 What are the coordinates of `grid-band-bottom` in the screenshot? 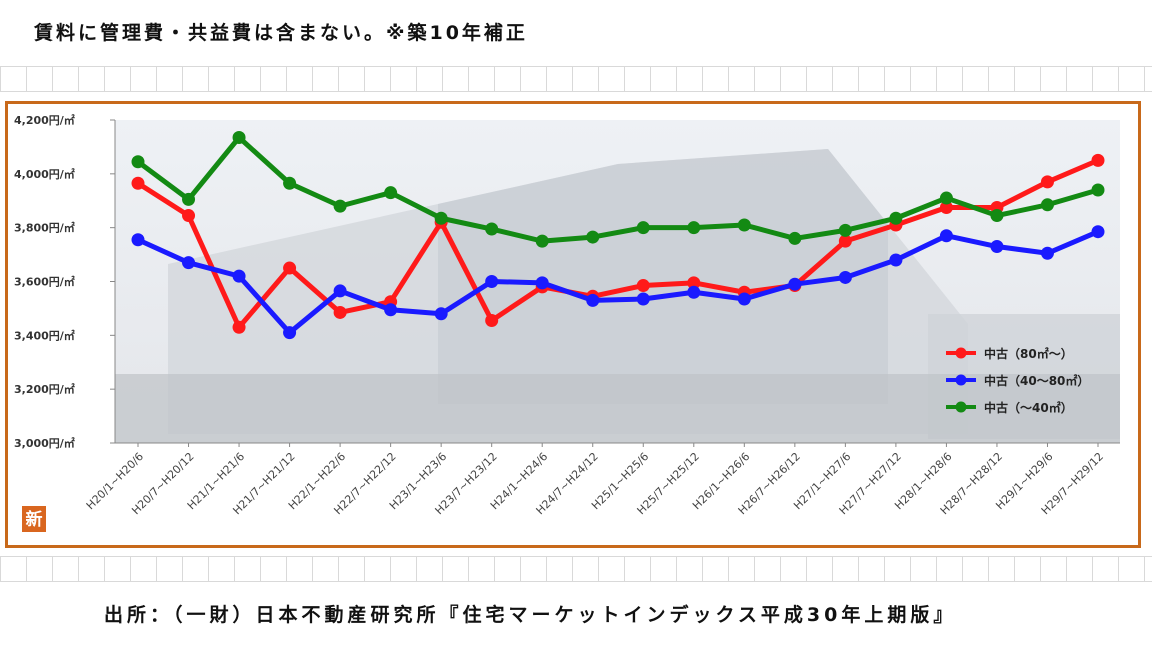 It's located at (576, 569).